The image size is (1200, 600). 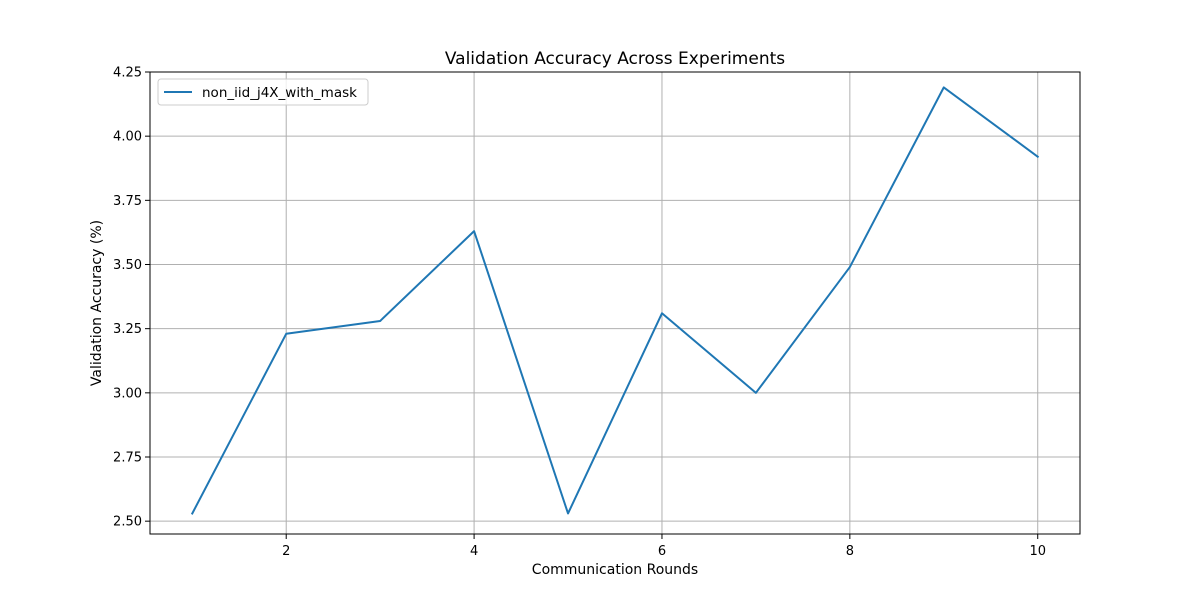 I want to click on y-tick-label: 2.50, so click(x=127, y=522).